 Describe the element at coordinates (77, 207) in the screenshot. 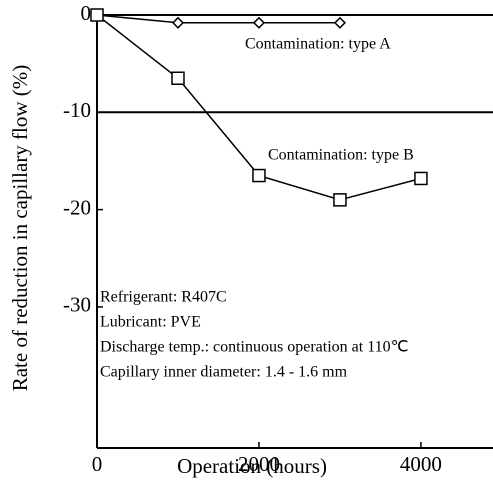

I see `y-tick-label: -20` at that location.